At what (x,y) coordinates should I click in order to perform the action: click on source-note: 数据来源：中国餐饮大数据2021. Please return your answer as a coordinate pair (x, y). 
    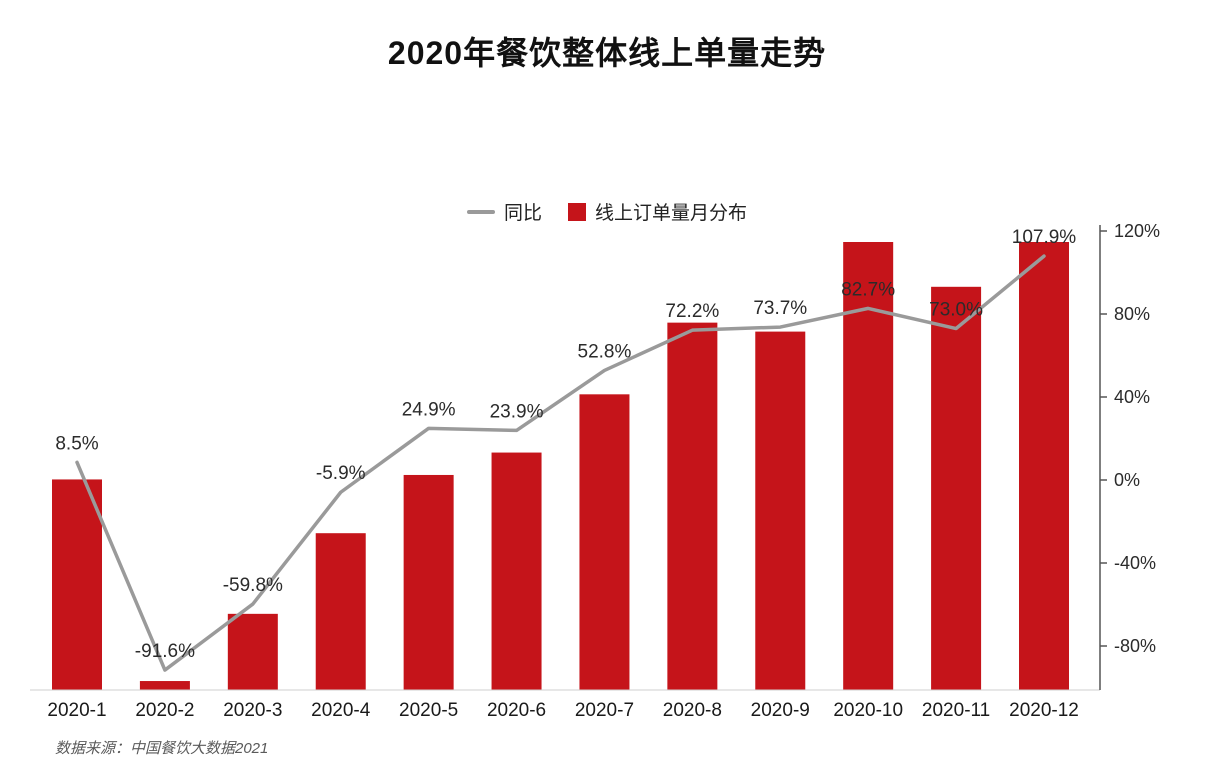
    Looking at the image, I should click on (162, 748).